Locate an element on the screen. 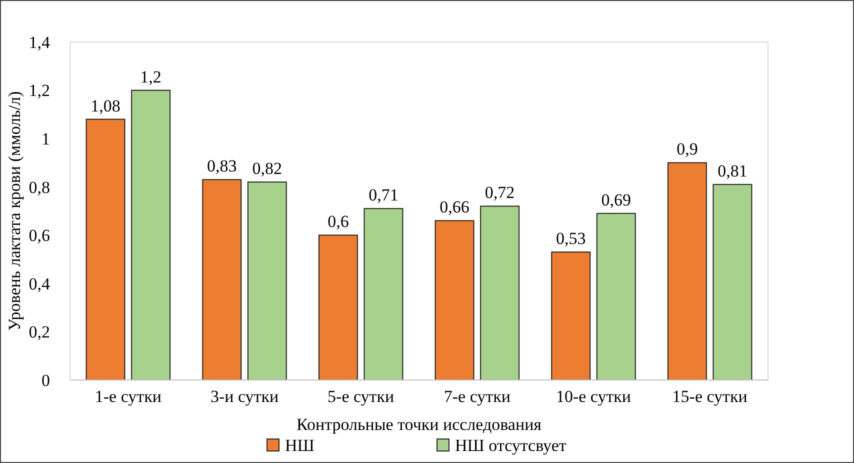 The width and height of the screenshot is (854, 463). y-tick-label: 0,2 is located at coordinates (39, 332).